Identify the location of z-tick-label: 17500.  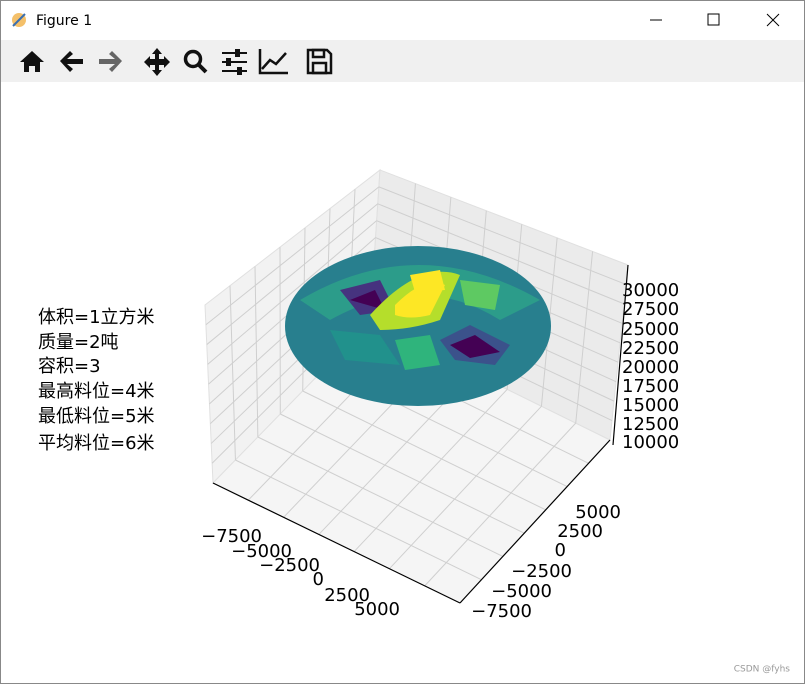
(650, 386).